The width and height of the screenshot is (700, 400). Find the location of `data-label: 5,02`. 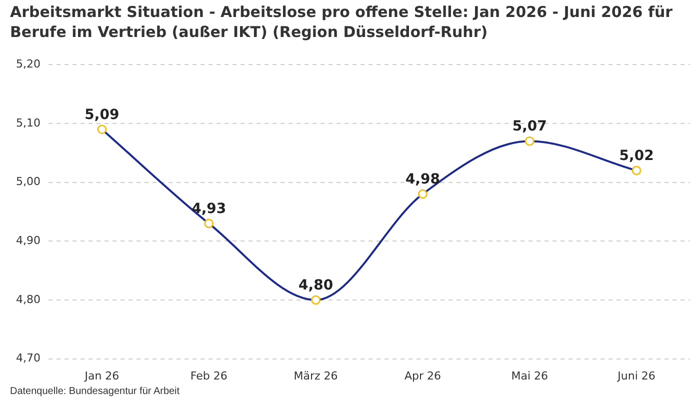

data-label: 5,02 is located at coordinates (636, 156).